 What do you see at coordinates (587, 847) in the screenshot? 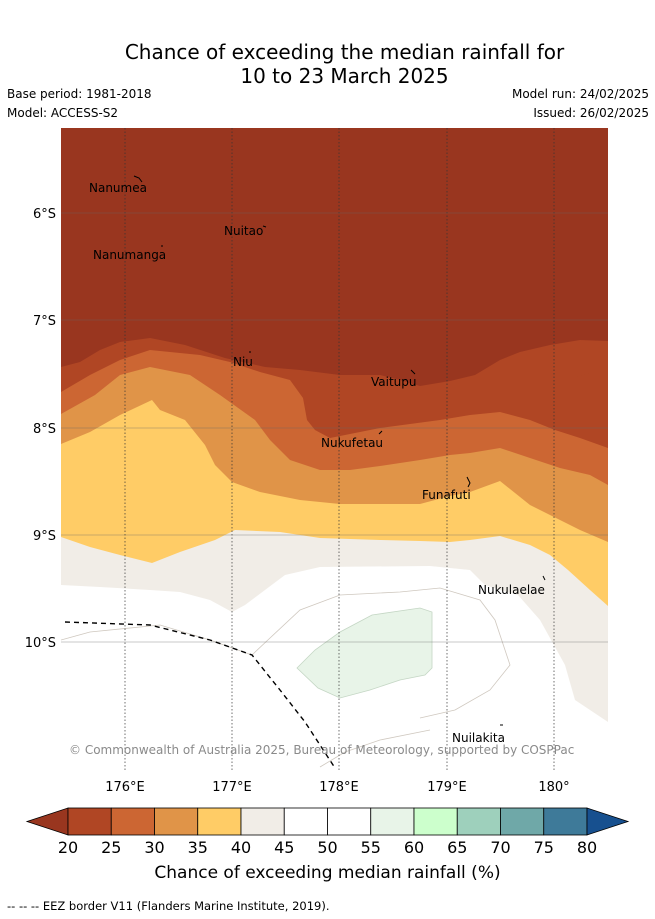
I see `colorbar-tick-label: 80` at bounding box center [587, 847].